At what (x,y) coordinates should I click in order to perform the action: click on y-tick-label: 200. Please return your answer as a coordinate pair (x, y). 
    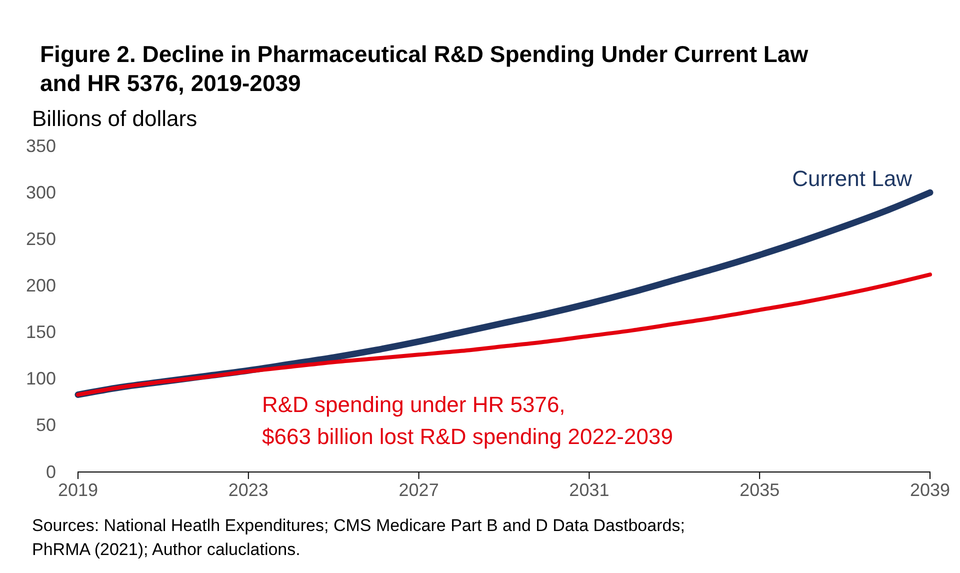
    Looking at the image, I should click on (41, 285).